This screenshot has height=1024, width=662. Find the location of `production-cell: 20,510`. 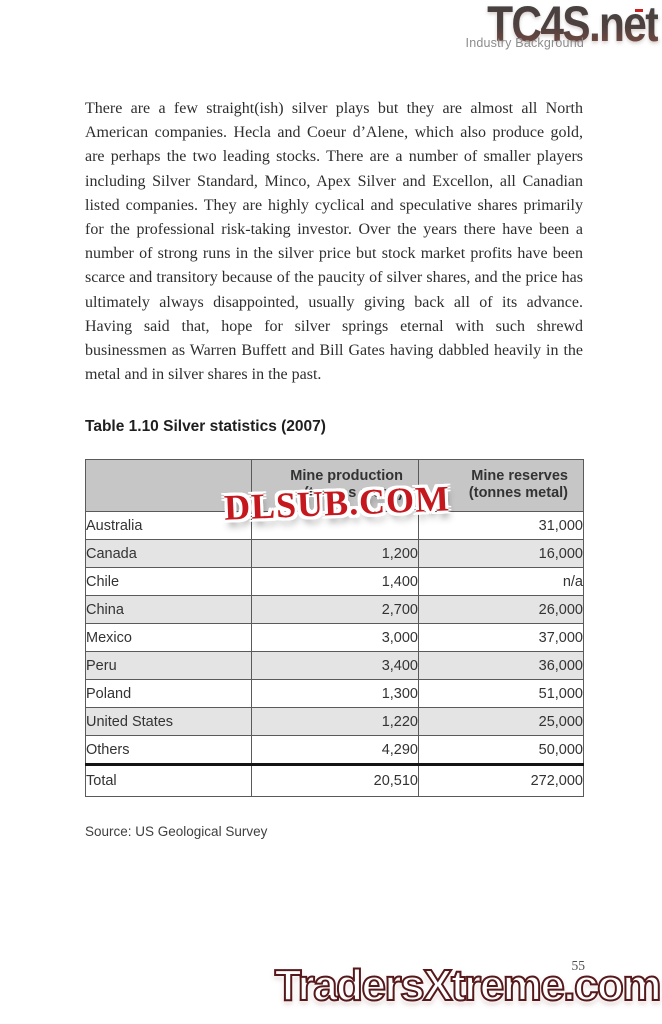

production-cell: 20,510 is located at coordinates (335, 780).